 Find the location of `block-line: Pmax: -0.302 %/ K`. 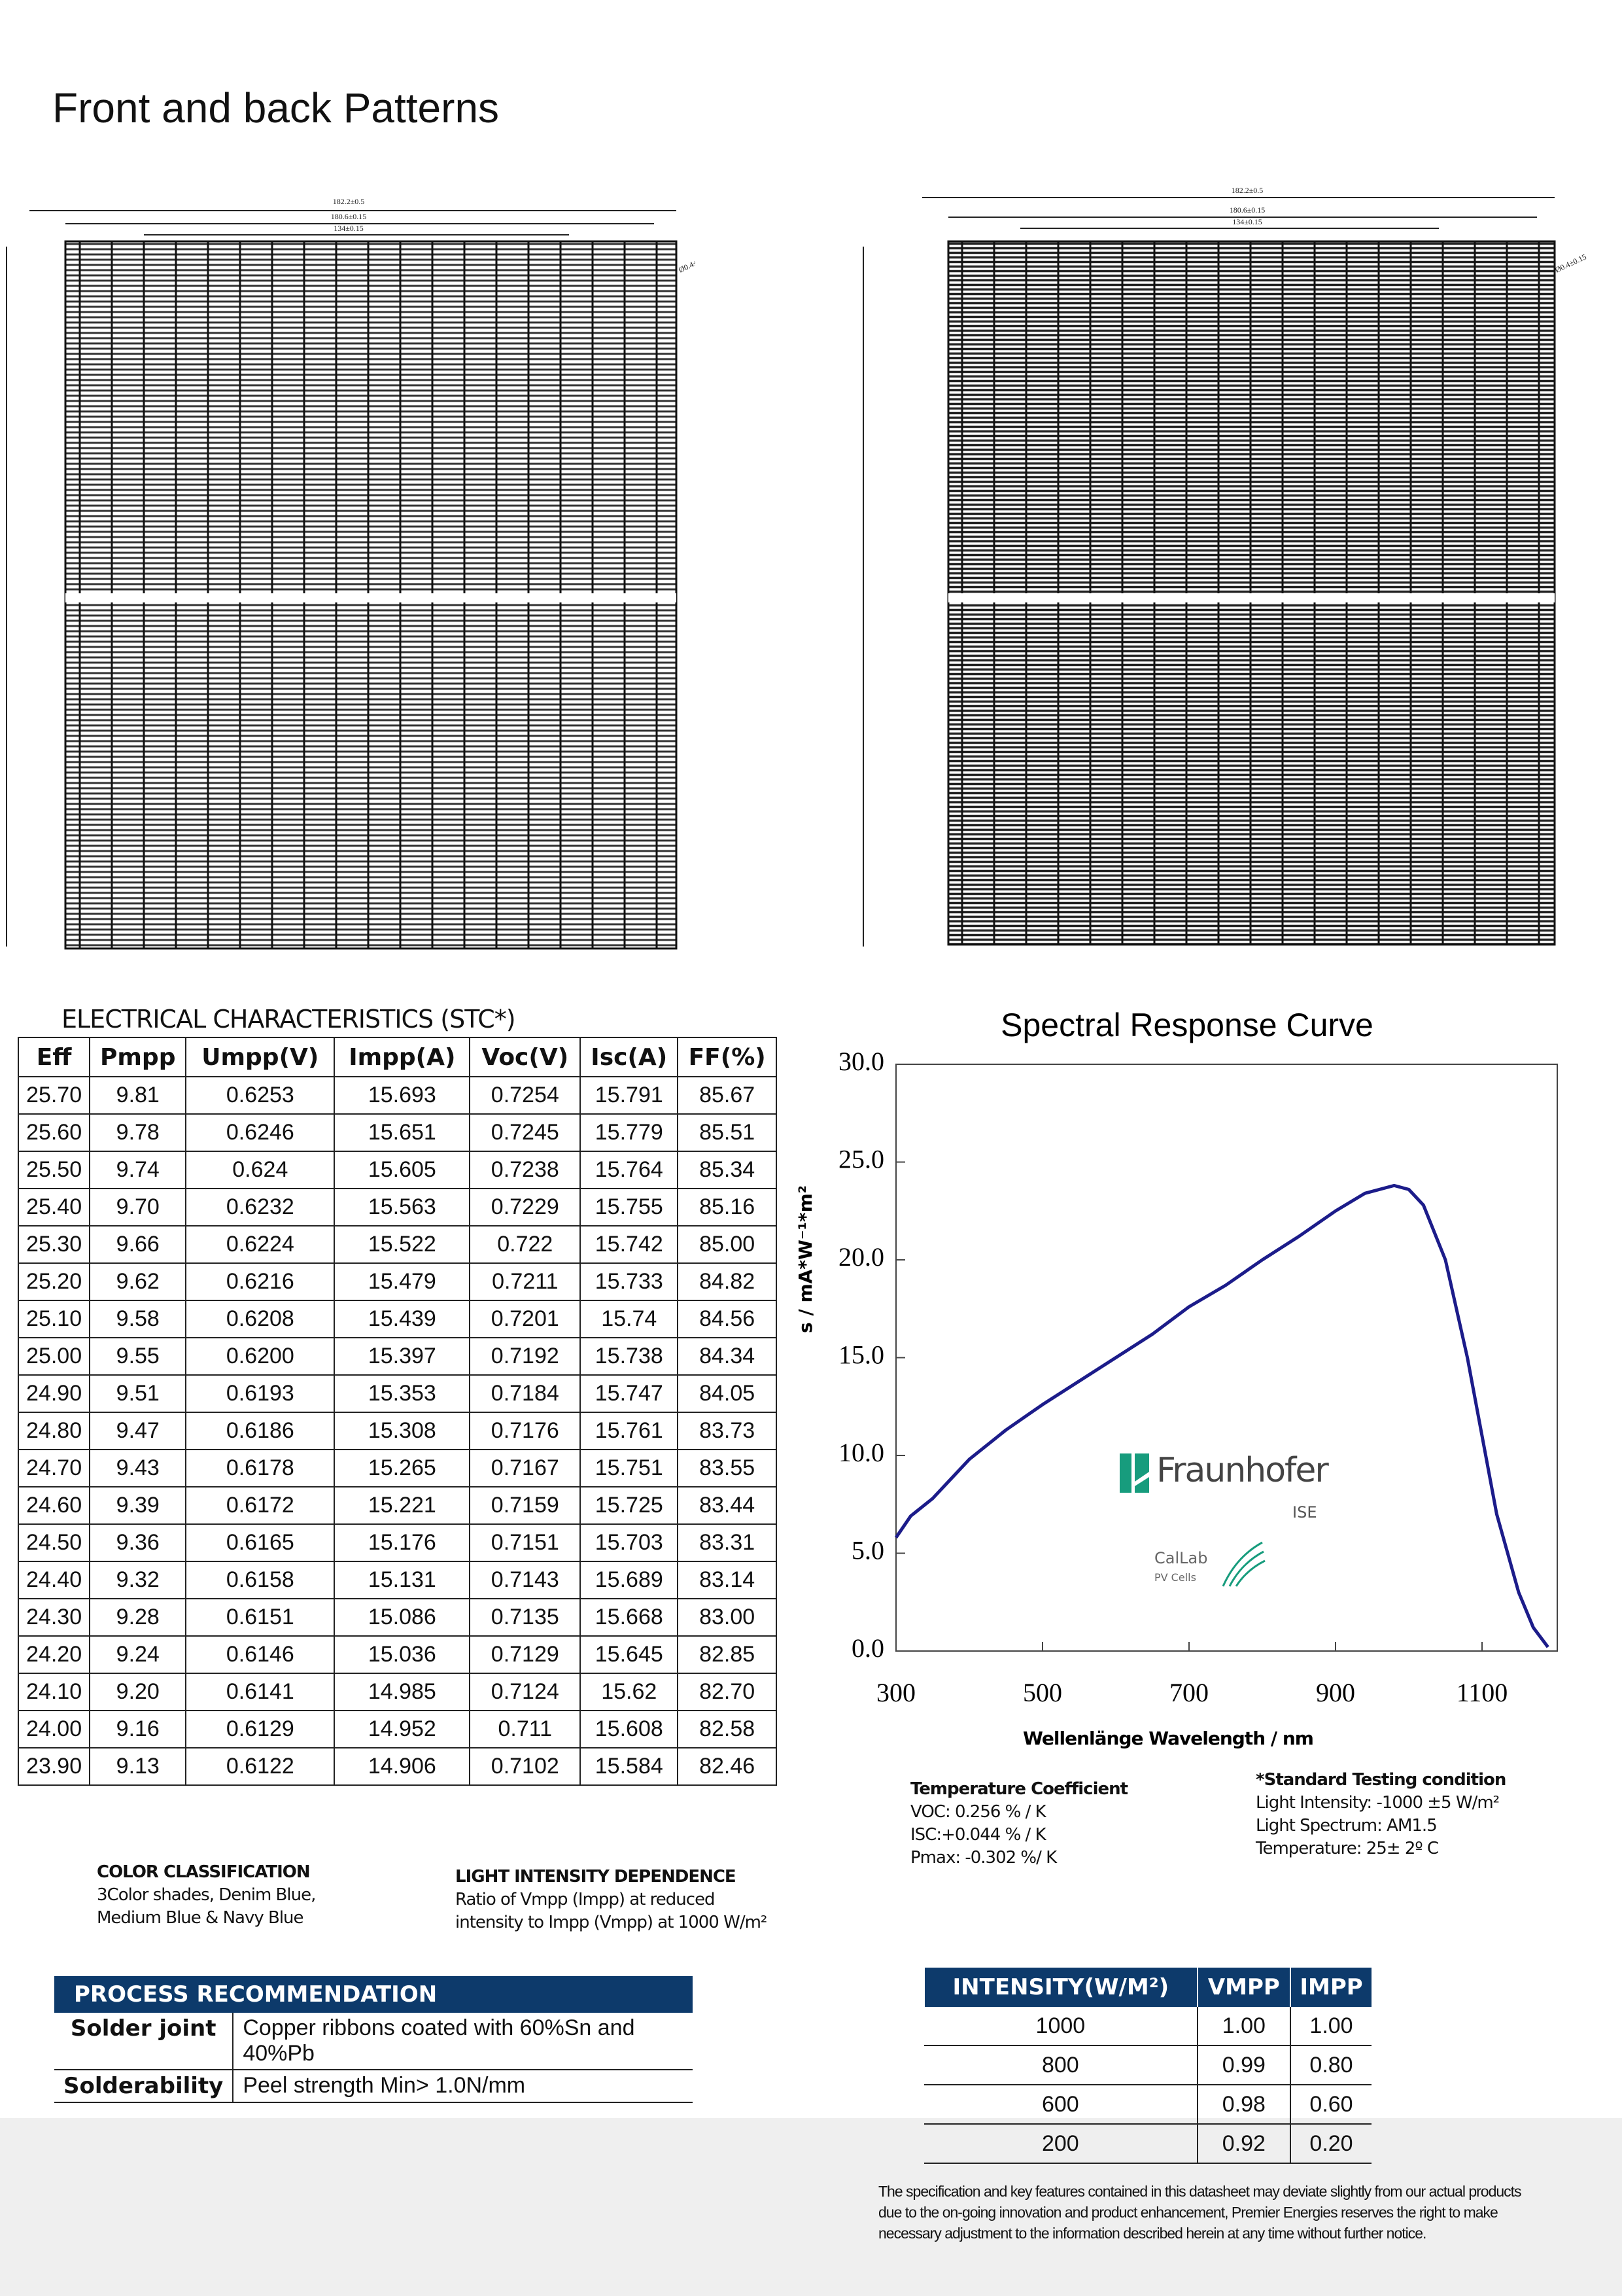

block-line: Pmax: -0.302 %/ K is located at coordinates (983, 1858).